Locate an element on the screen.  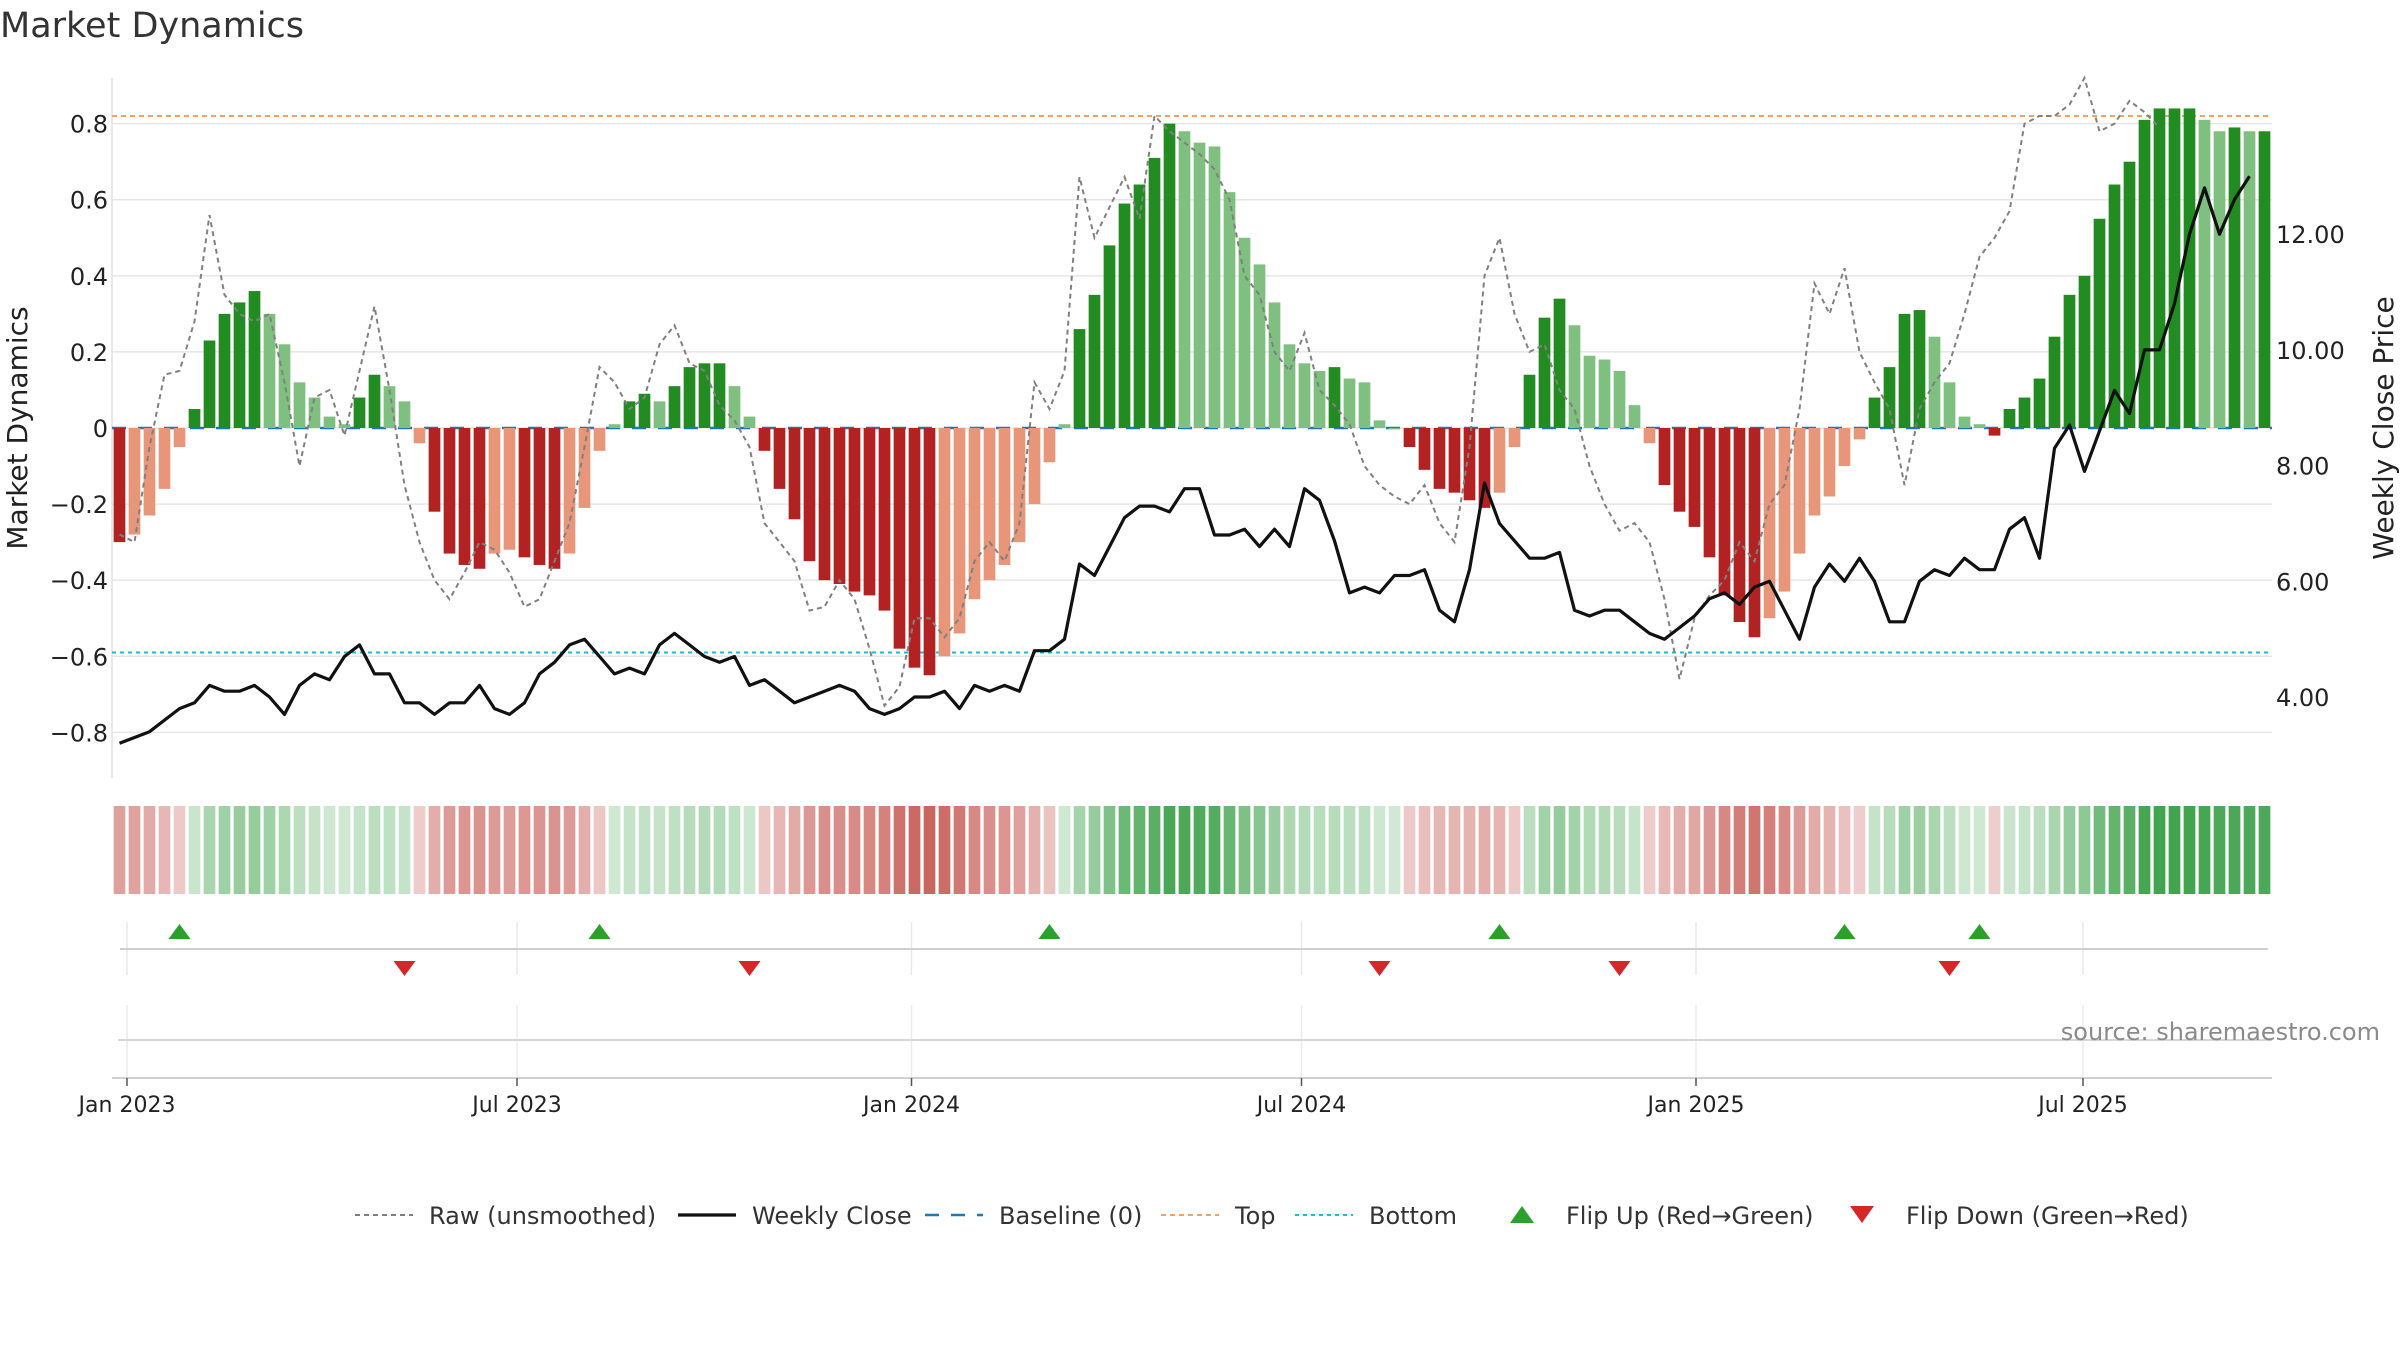
left-tick-label: −0.4 is located at coordinates (79, 581).